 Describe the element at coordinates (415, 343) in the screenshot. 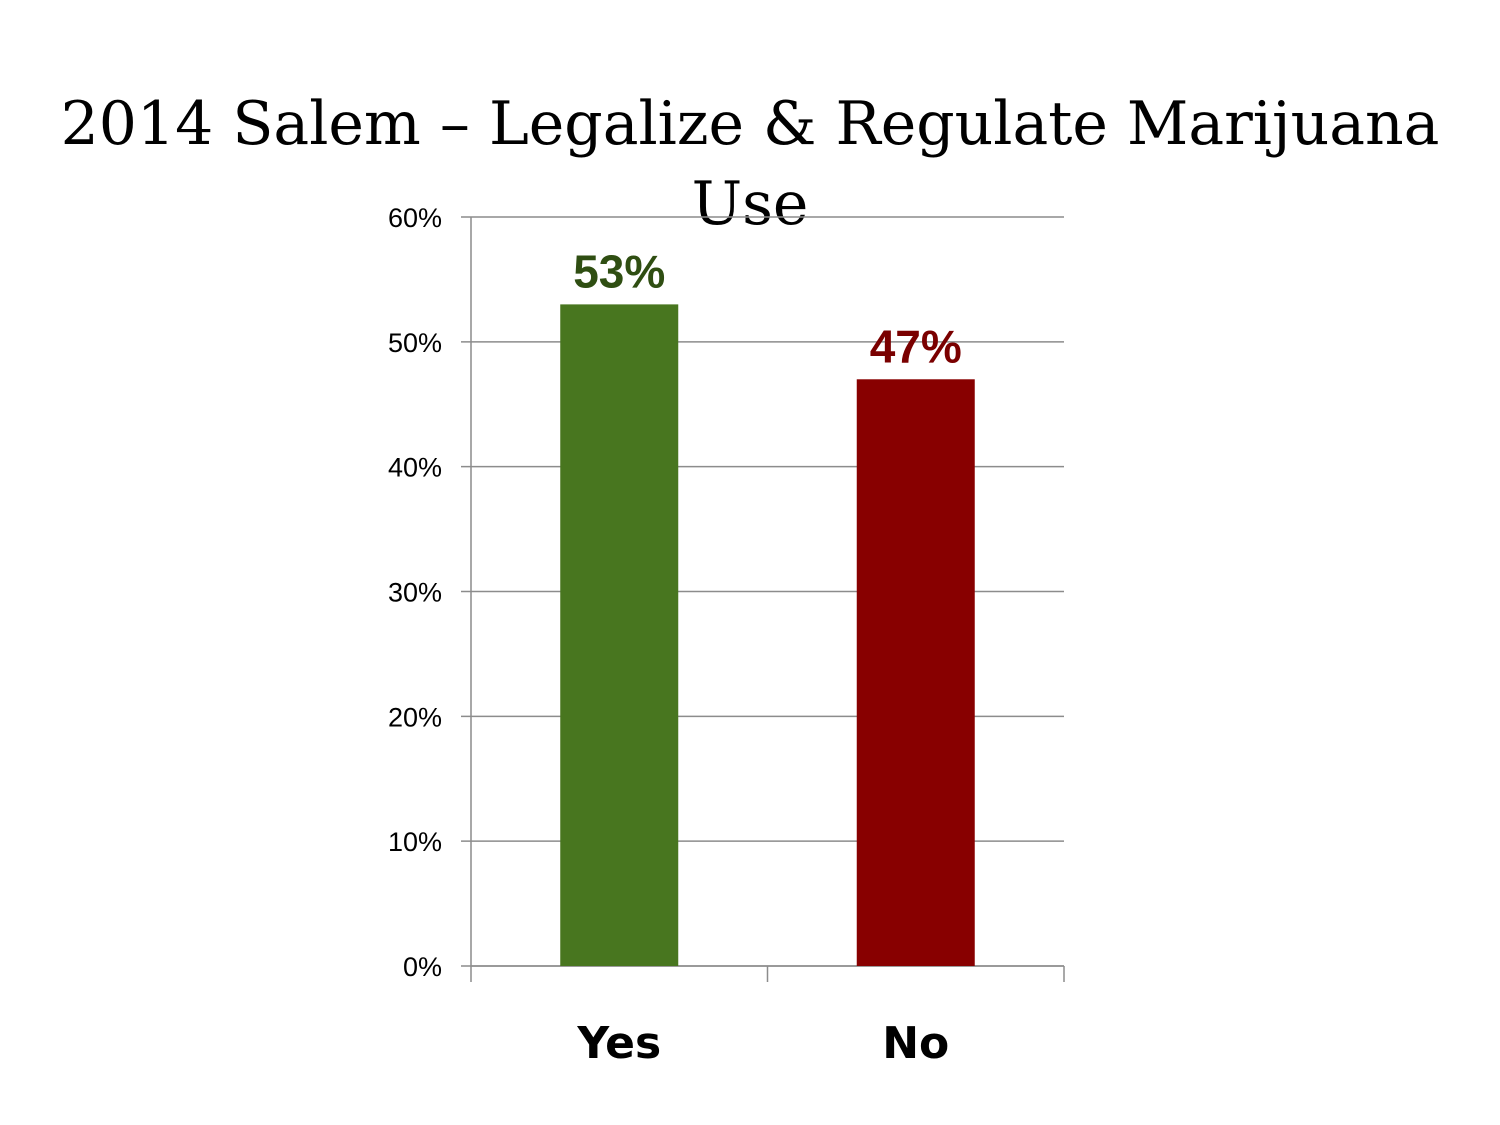

I see `y-tick-label: 50%` at that location.